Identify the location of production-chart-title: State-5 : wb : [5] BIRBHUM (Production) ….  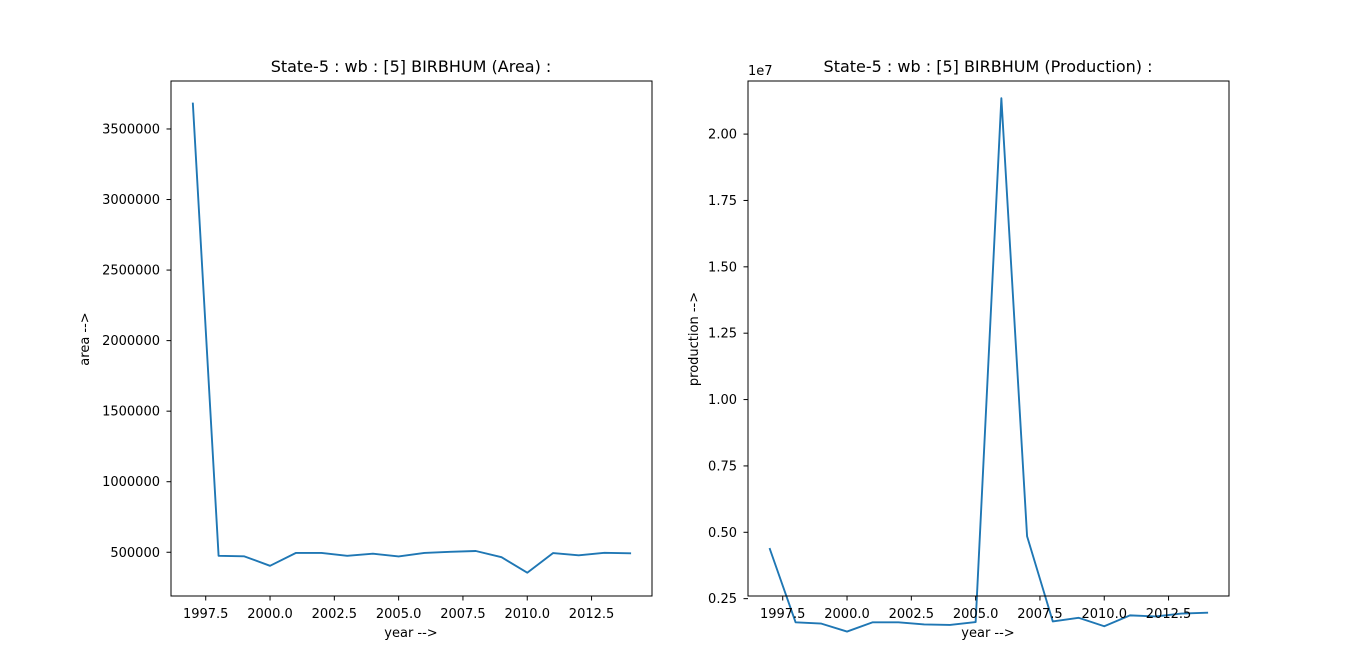
(988, 66).